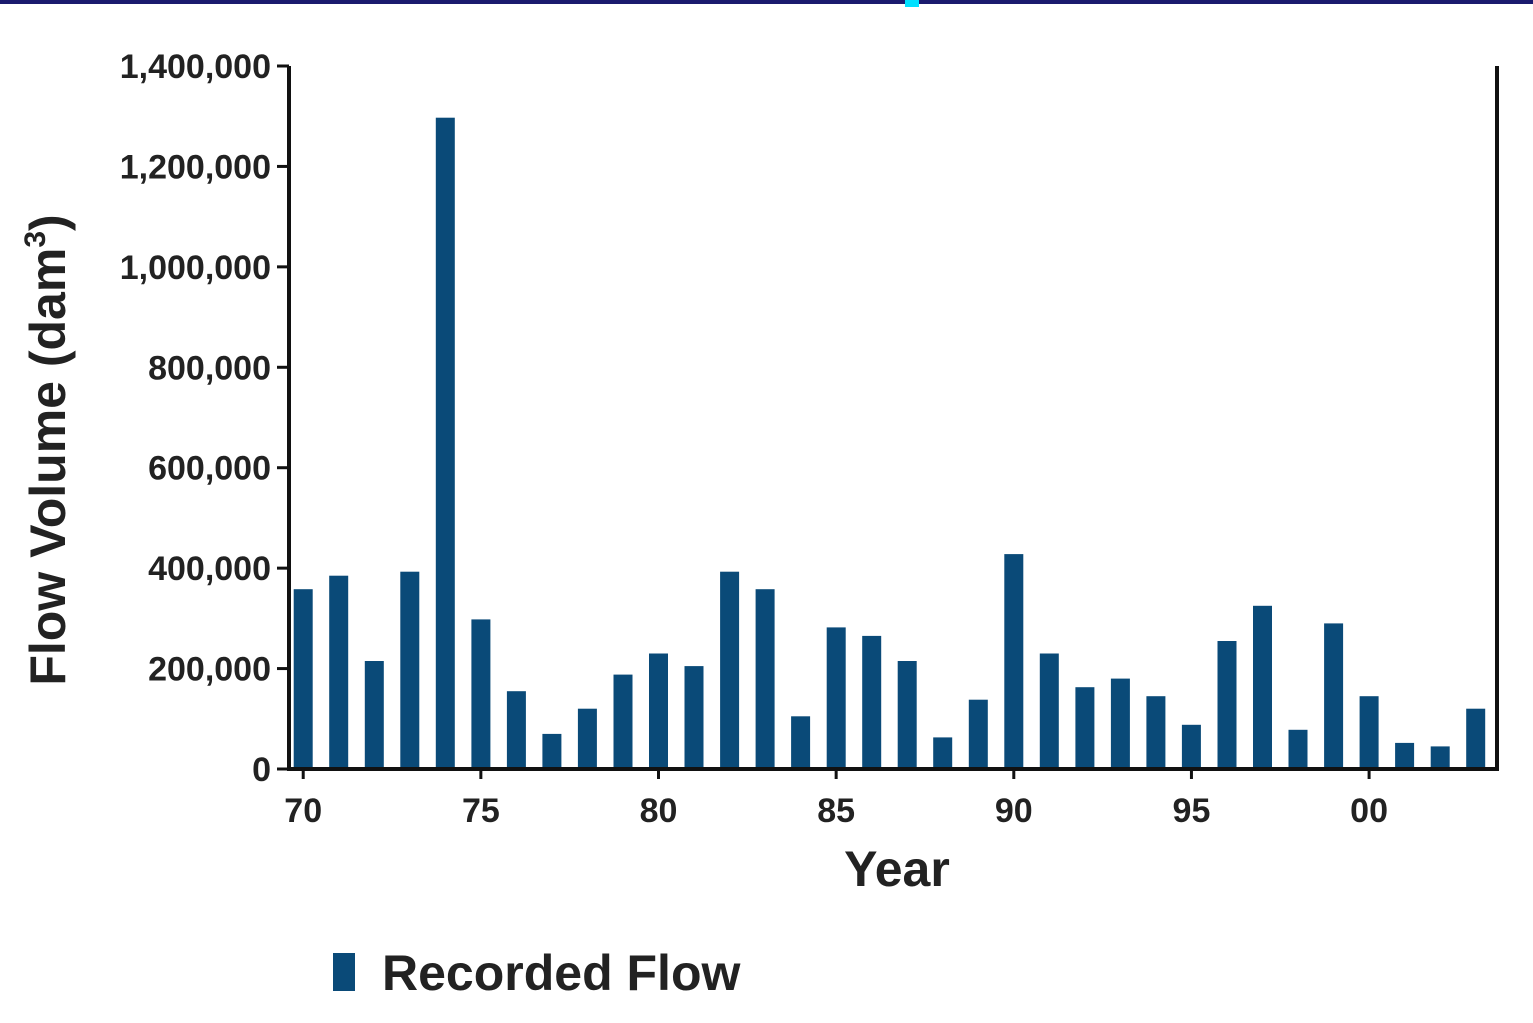  What do you see at coordinates (872, 702) in the screenshot?
I see `bar-1986` at bounding box center [872, 702].